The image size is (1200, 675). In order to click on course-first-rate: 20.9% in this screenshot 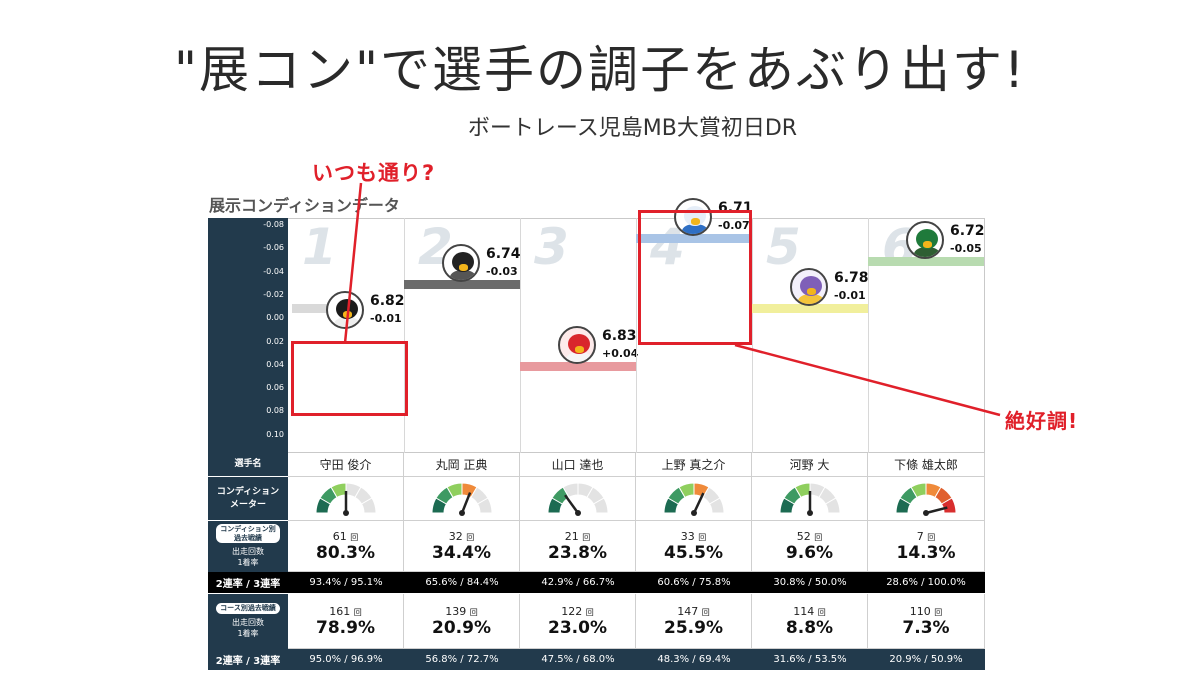, I will do `click(461, 627)`.